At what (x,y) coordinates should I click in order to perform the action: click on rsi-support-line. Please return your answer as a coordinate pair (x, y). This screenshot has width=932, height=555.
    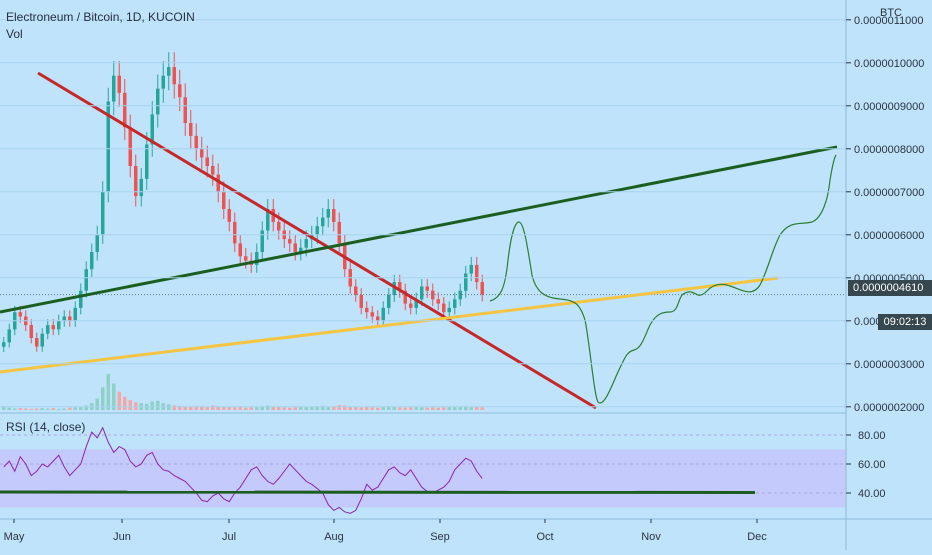
    Looking at the image, I should click on (378, 492).